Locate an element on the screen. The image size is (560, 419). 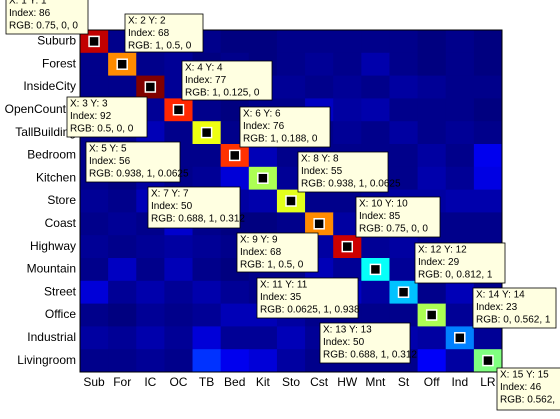
y-tick-label: Coast is located at coordinates (61, 223).